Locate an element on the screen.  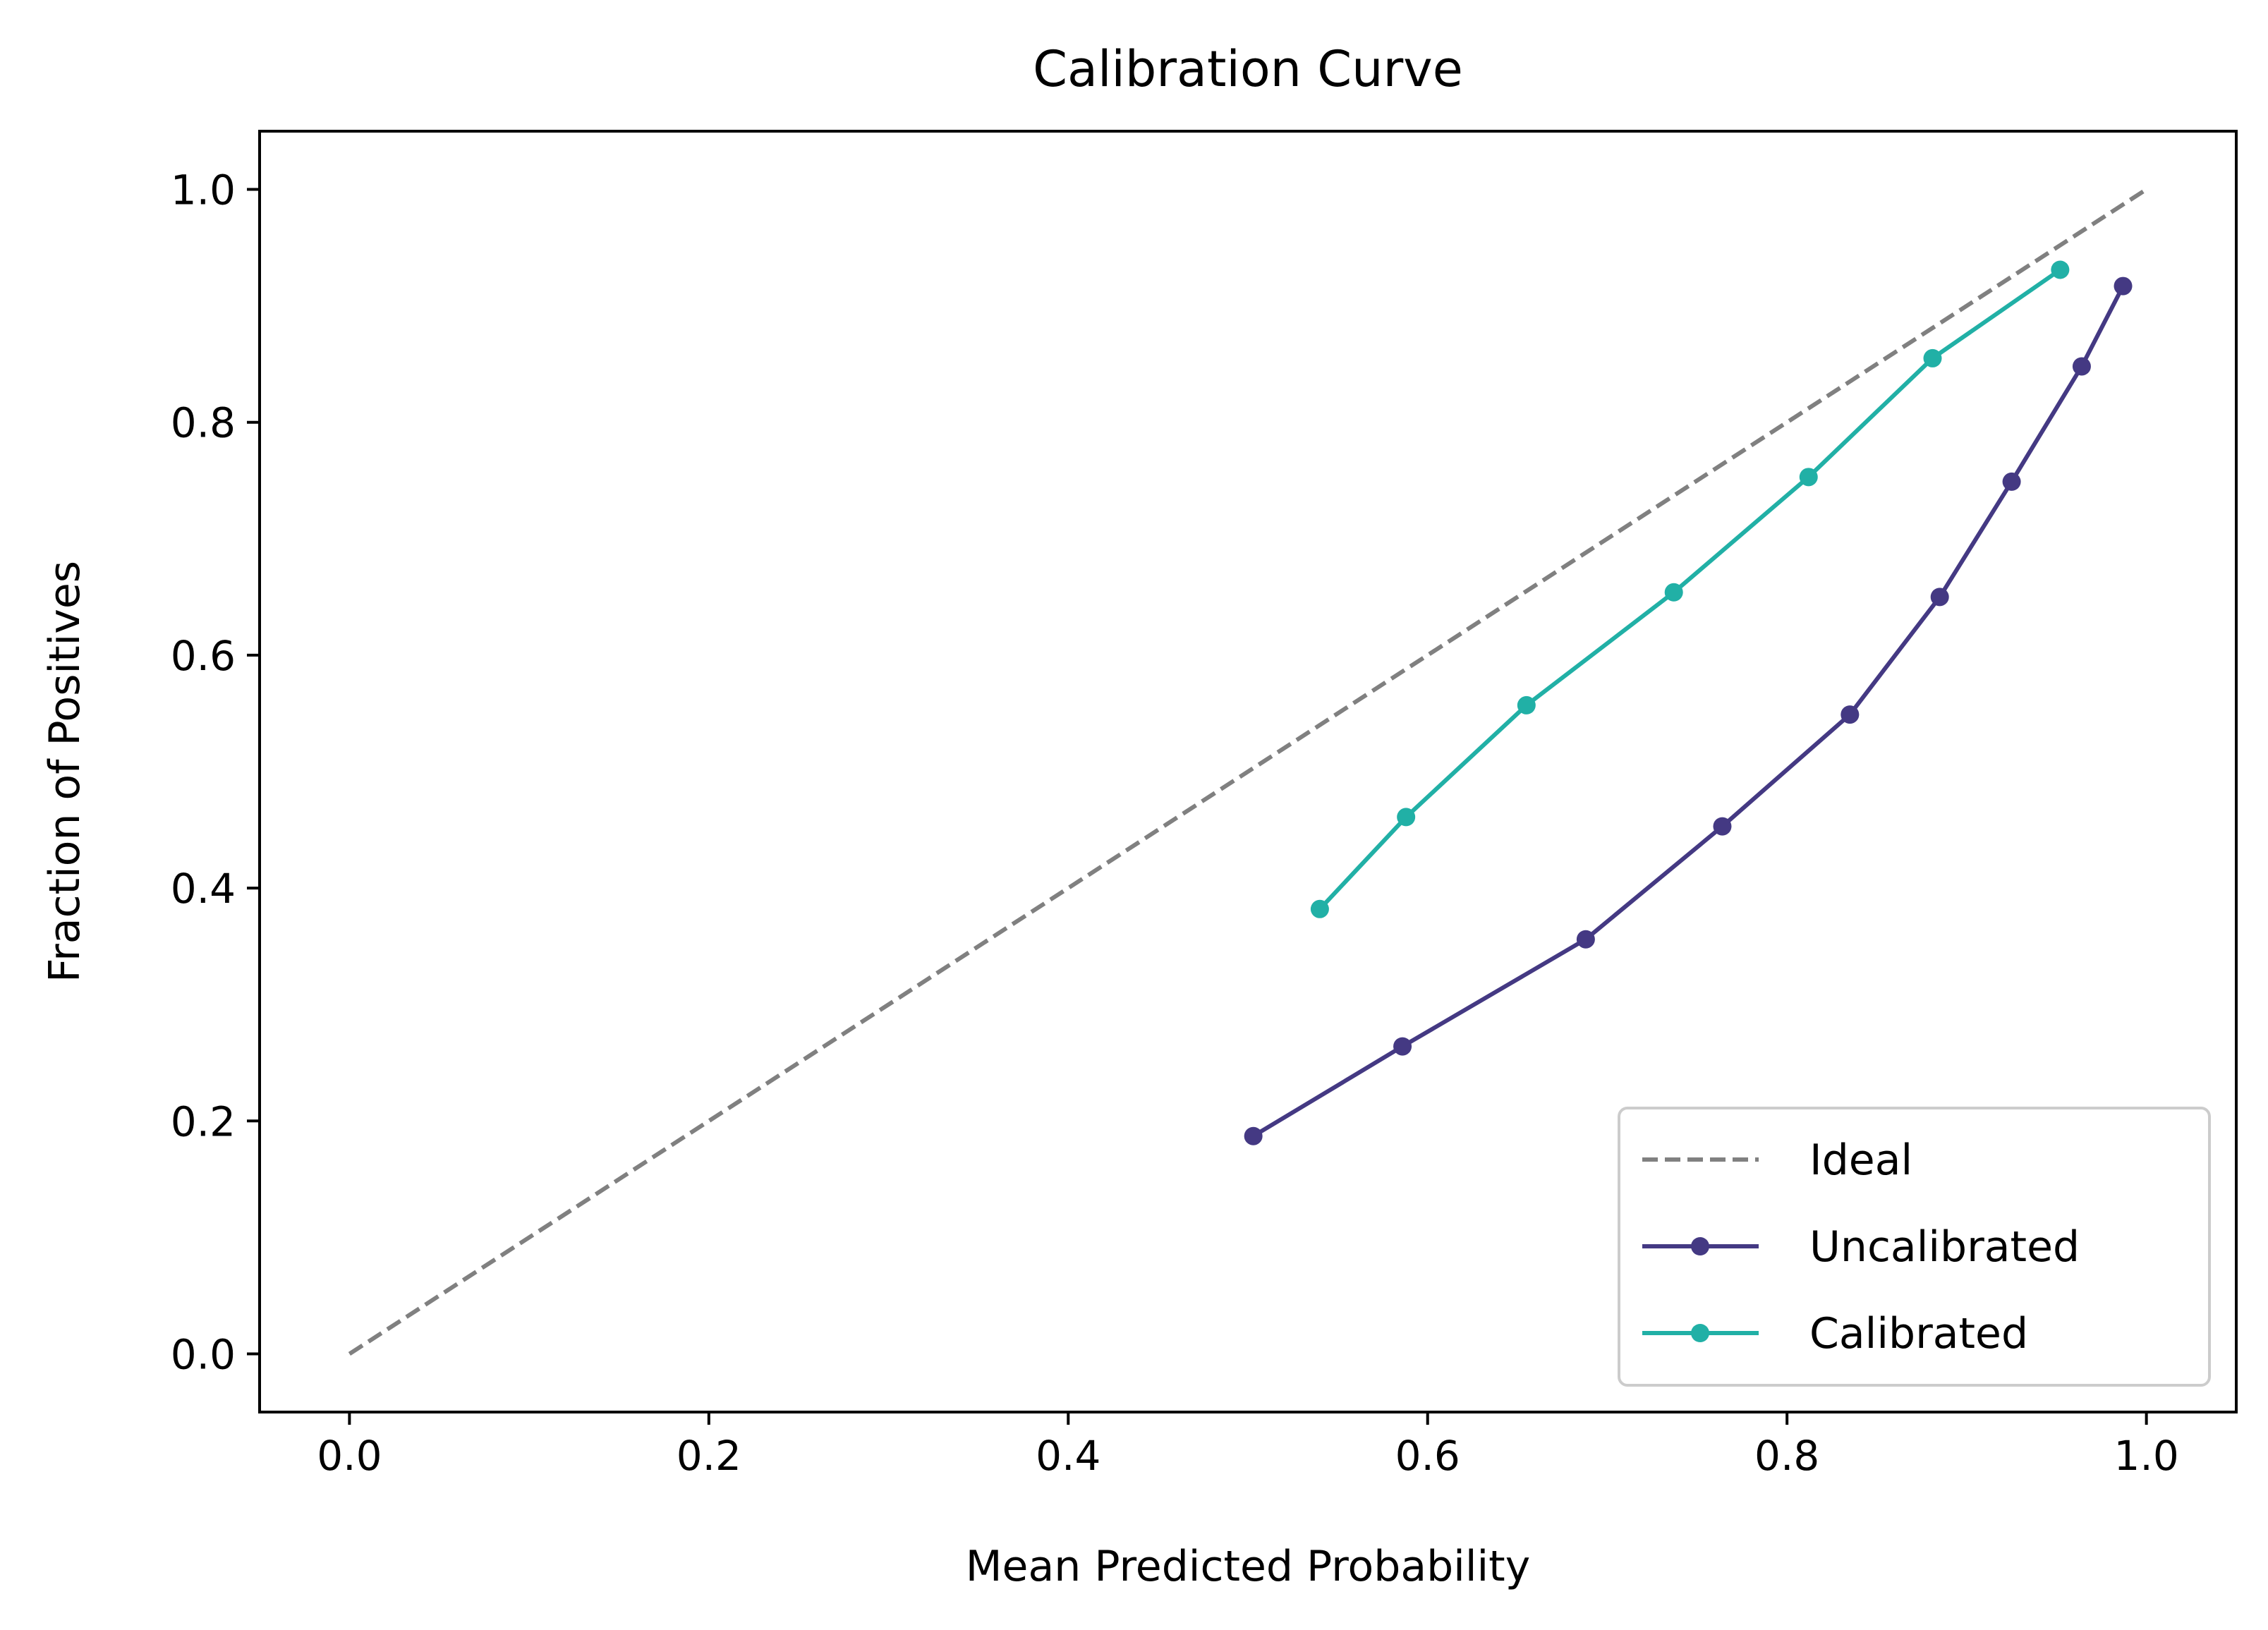
legend-marker-uncalibrated is located at coordinates (1700, 1246).